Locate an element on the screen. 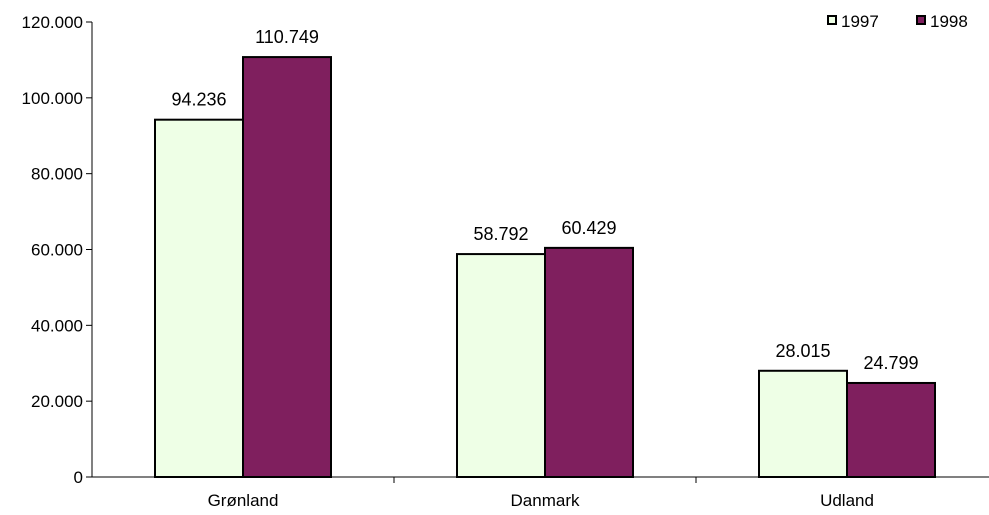  x-tick-label: Grønland is located at coordinates (243, 500).